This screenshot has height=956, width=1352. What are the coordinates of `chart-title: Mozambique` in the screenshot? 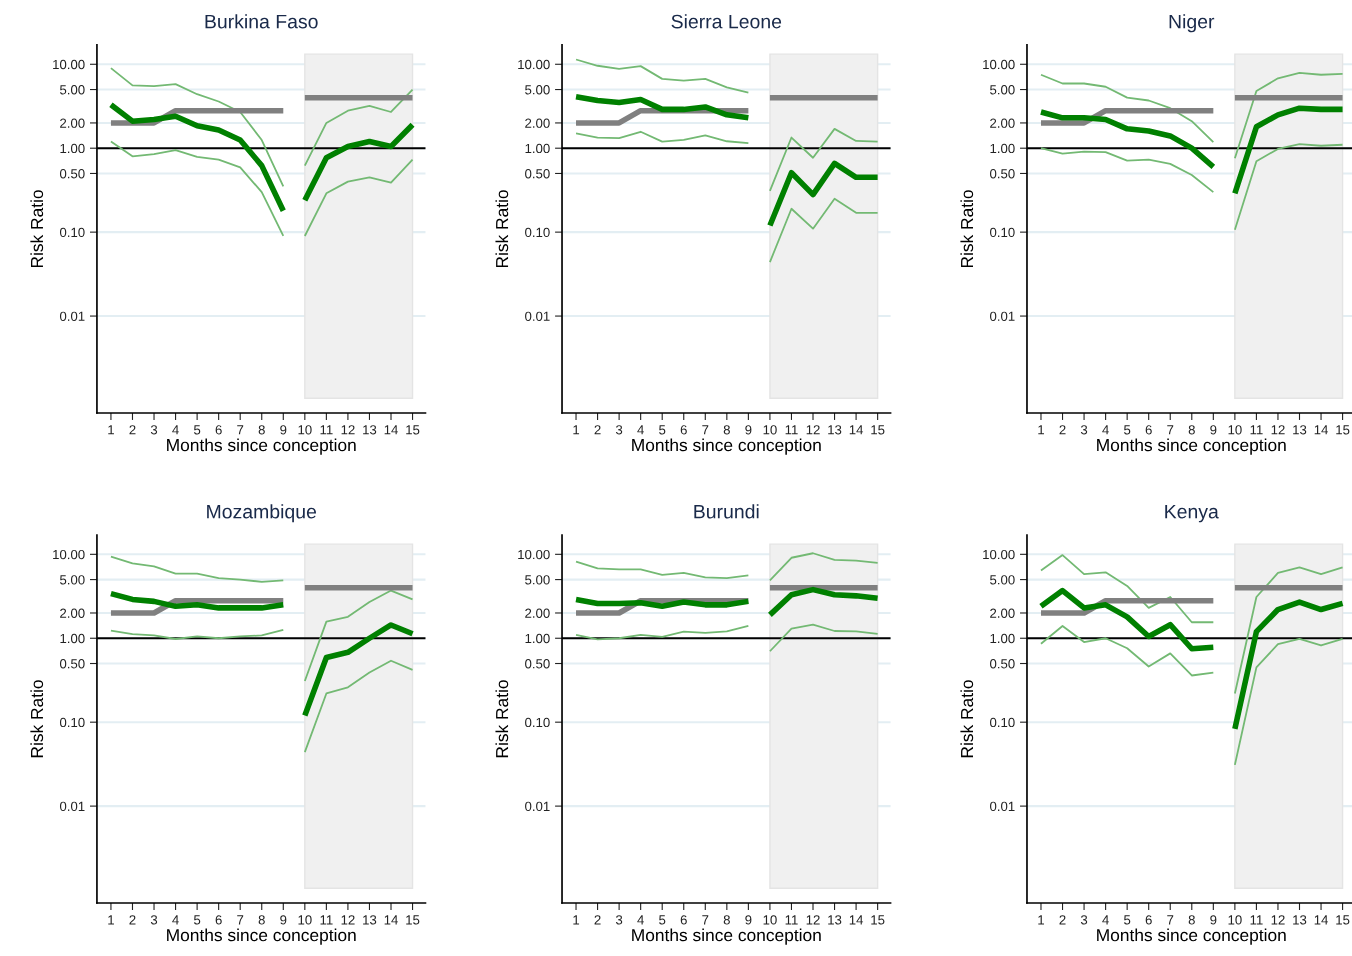 It's located at (262, 513).